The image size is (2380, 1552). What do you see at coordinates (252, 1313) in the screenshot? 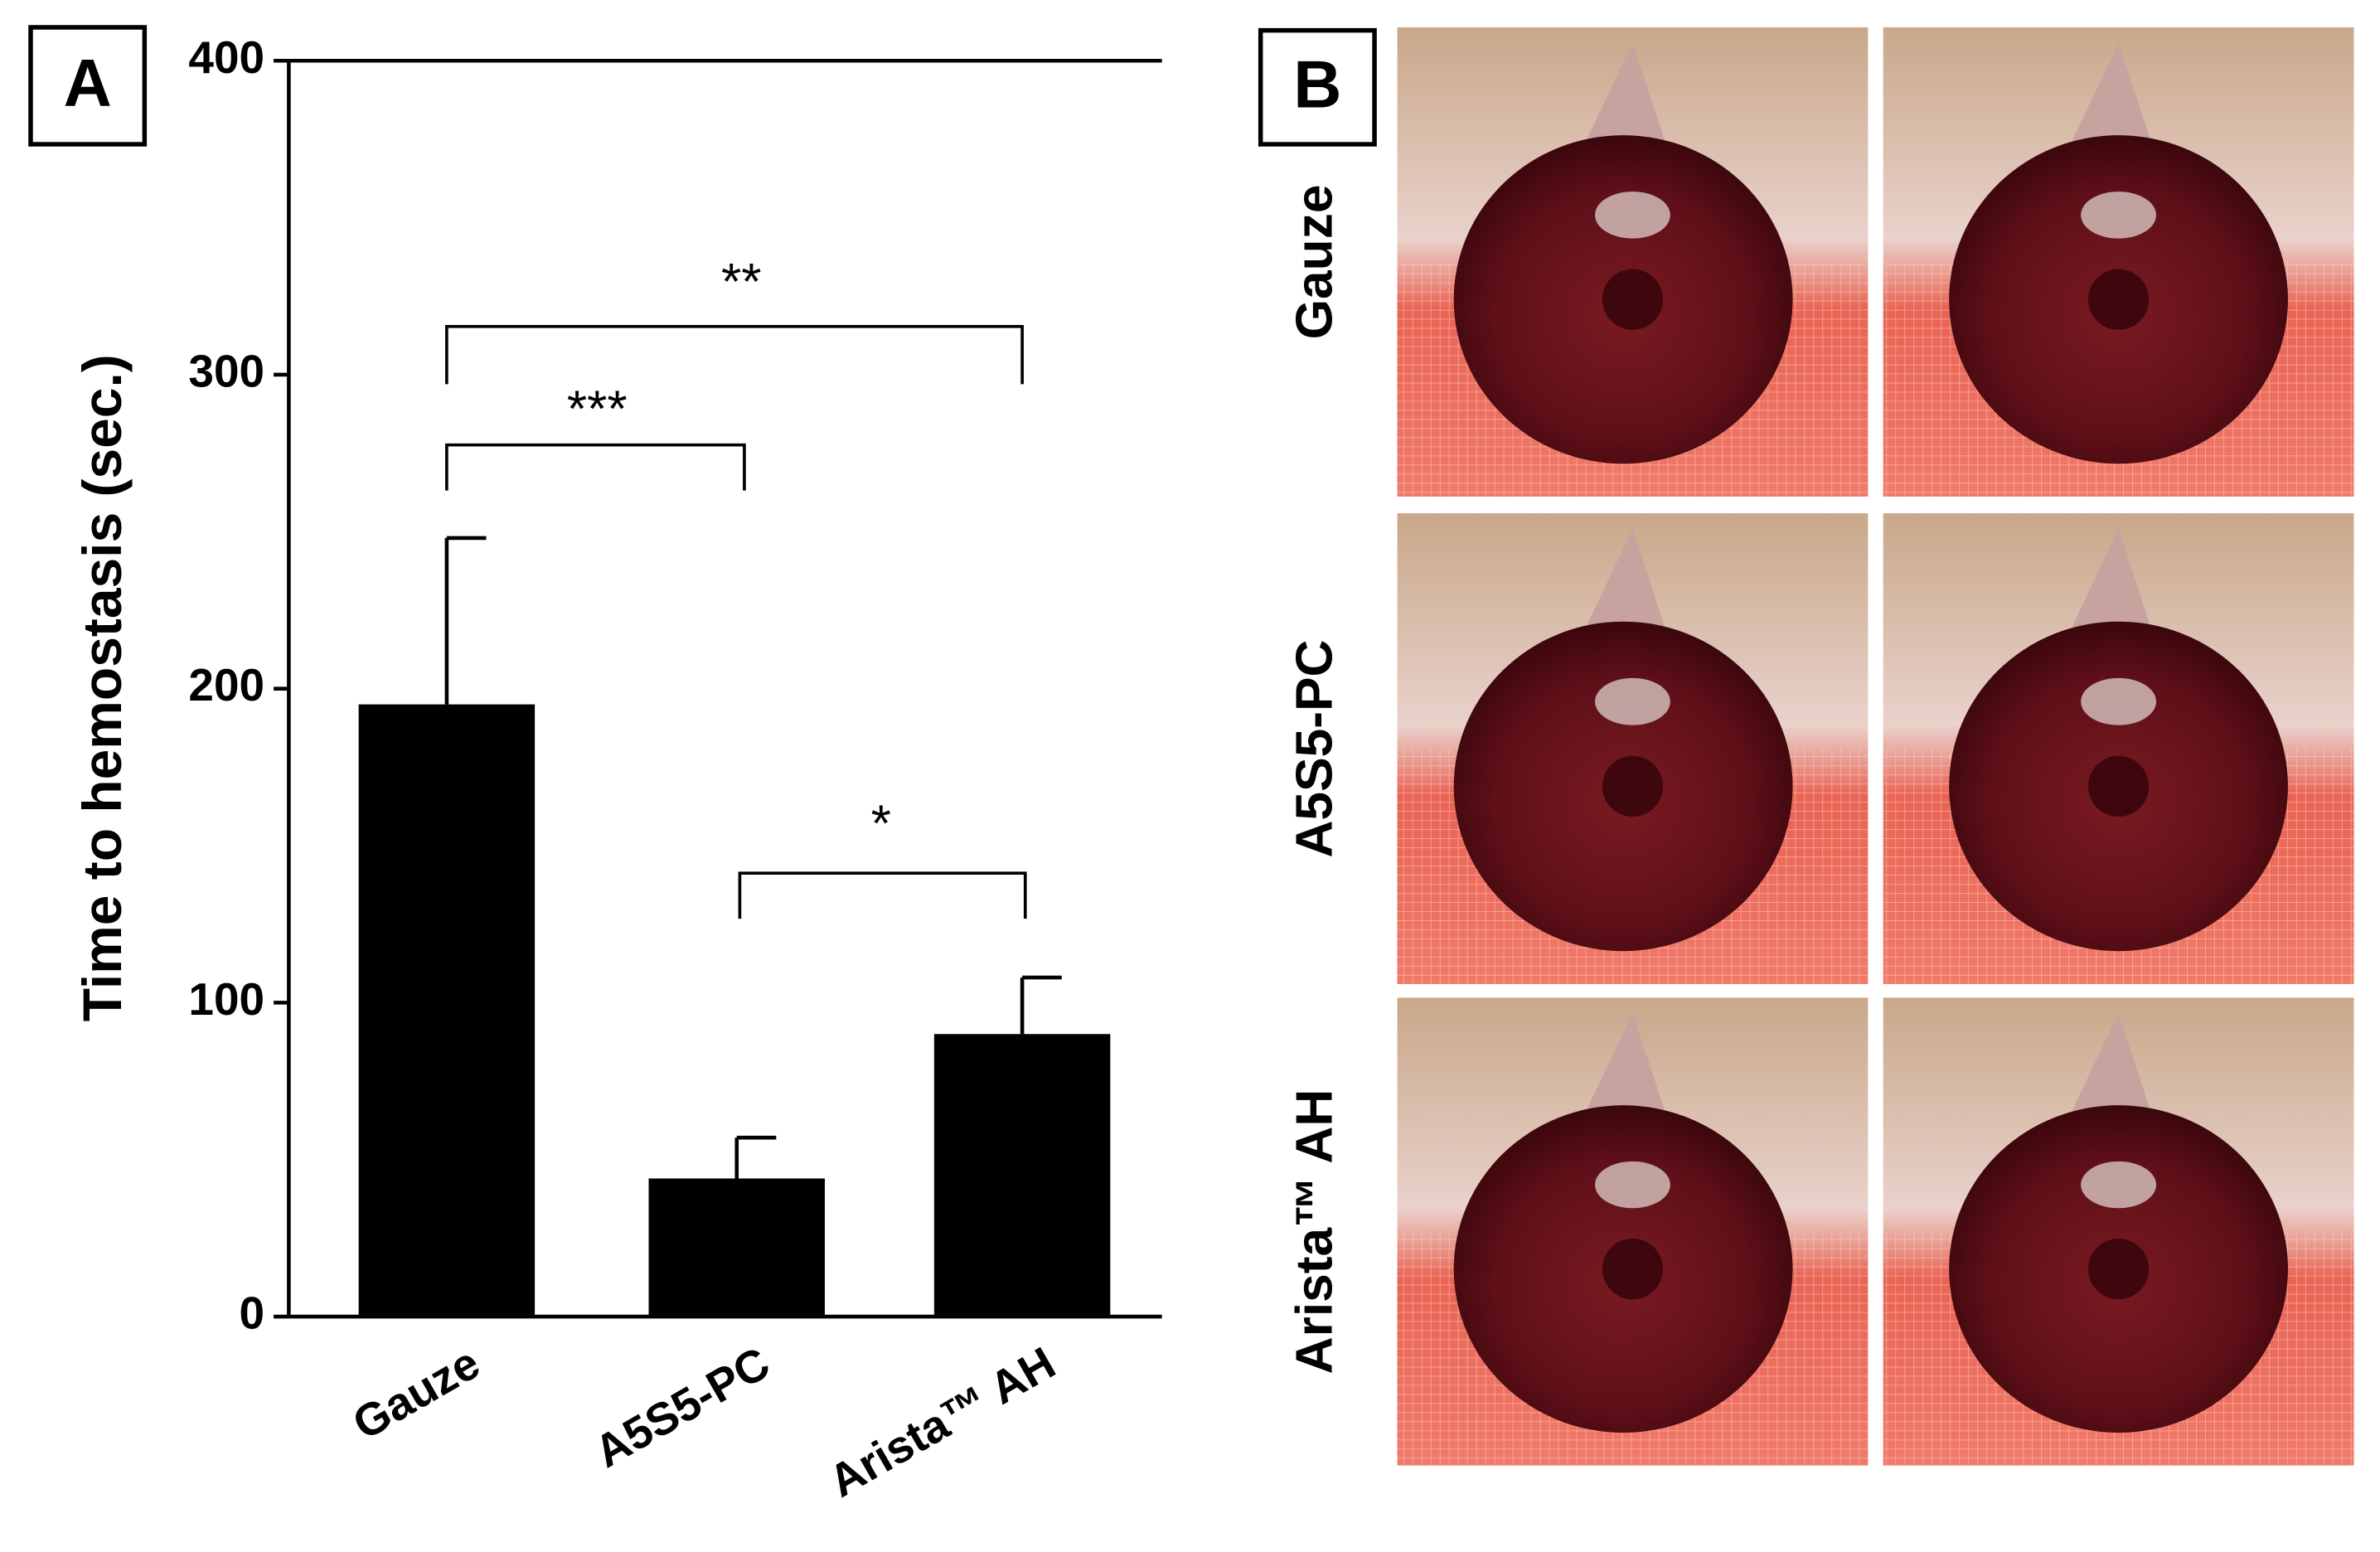
I see `y-tick-label: 0` at bounding box center [252, 1313].